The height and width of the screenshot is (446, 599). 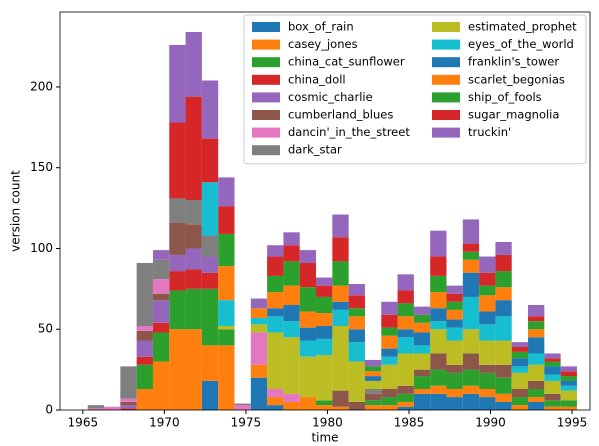 I want to click on legend-label: china_cat_sunflower, so click(x=346, y=62).